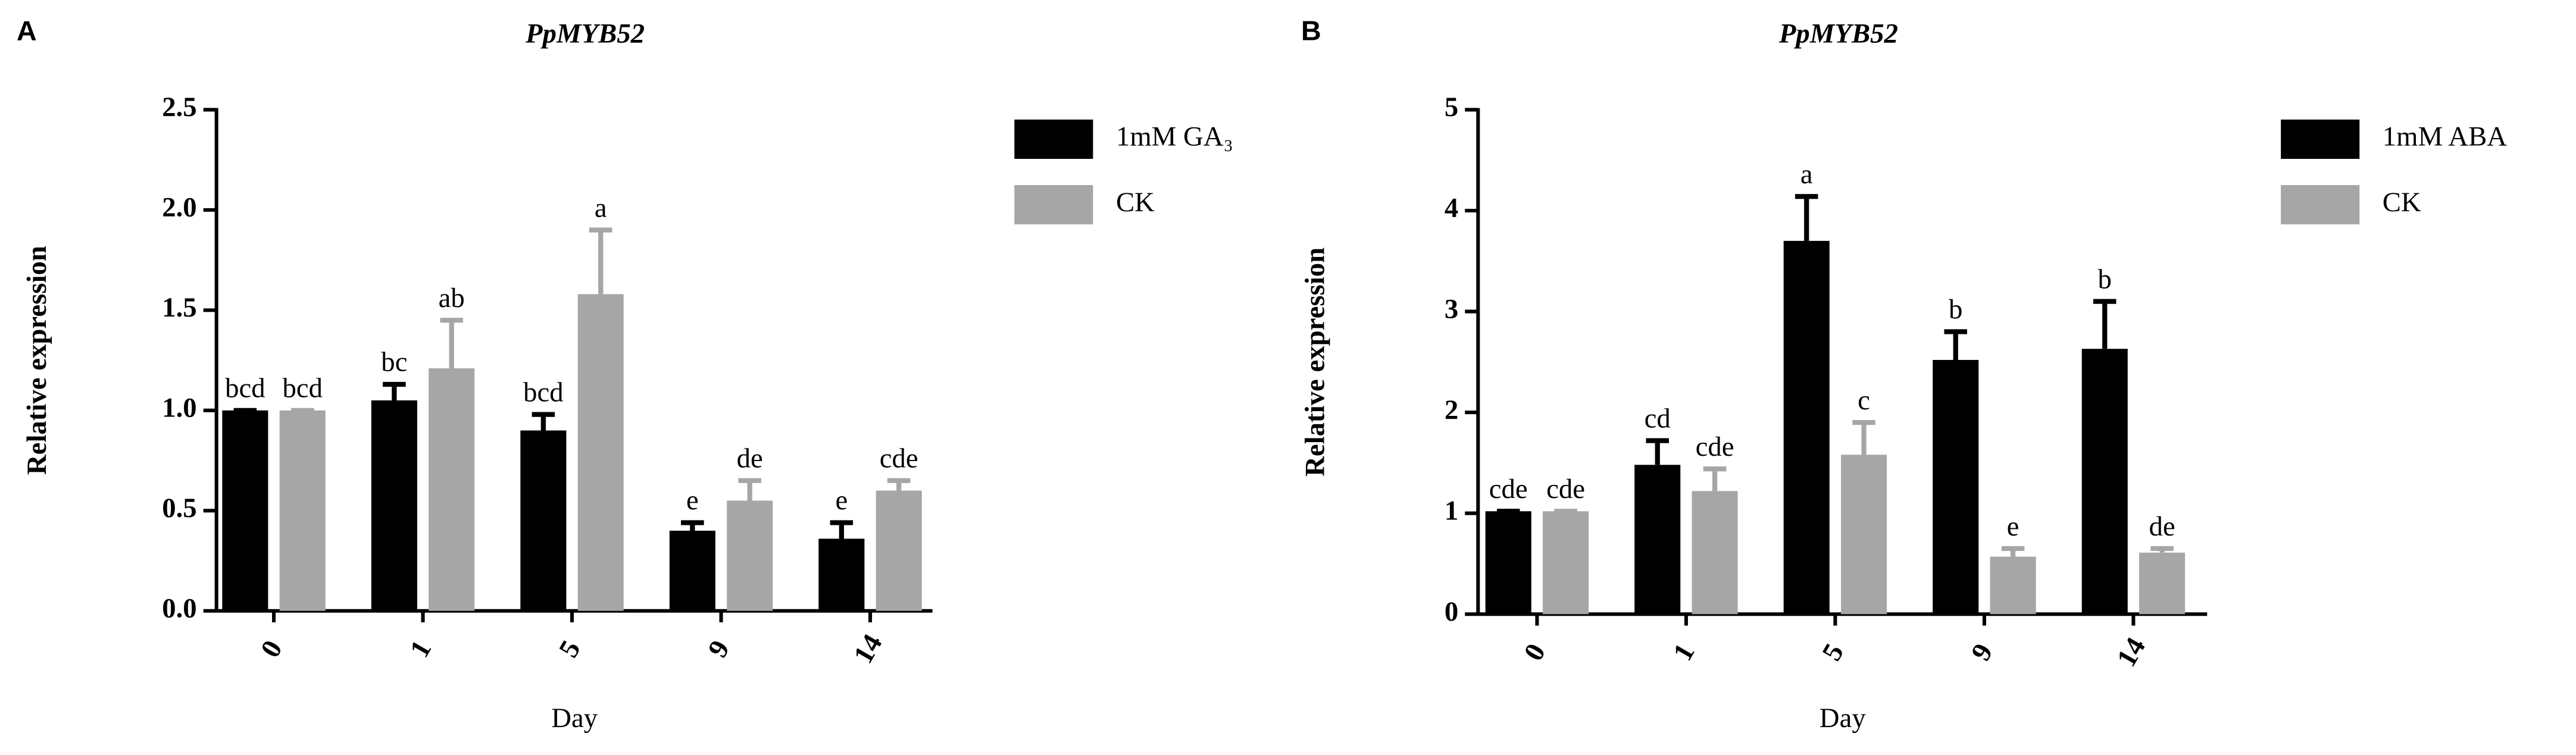 The height and width of the screenshot is (755, 2576). Describe the element at coordinates (2445, 136) in the screenshot. I see `legend-label: 1mM ABA` at that location.